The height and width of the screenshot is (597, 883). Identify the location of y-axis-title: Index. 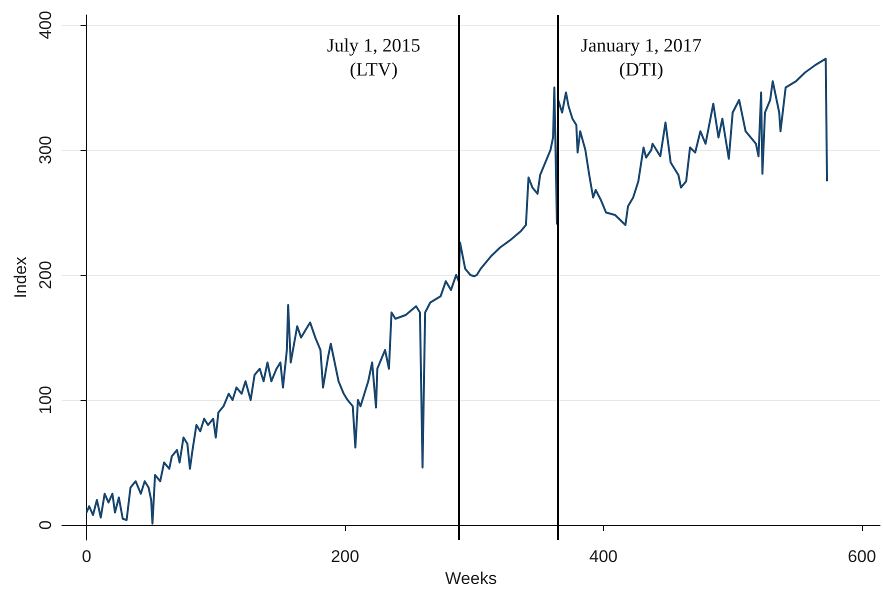
(20, 277).